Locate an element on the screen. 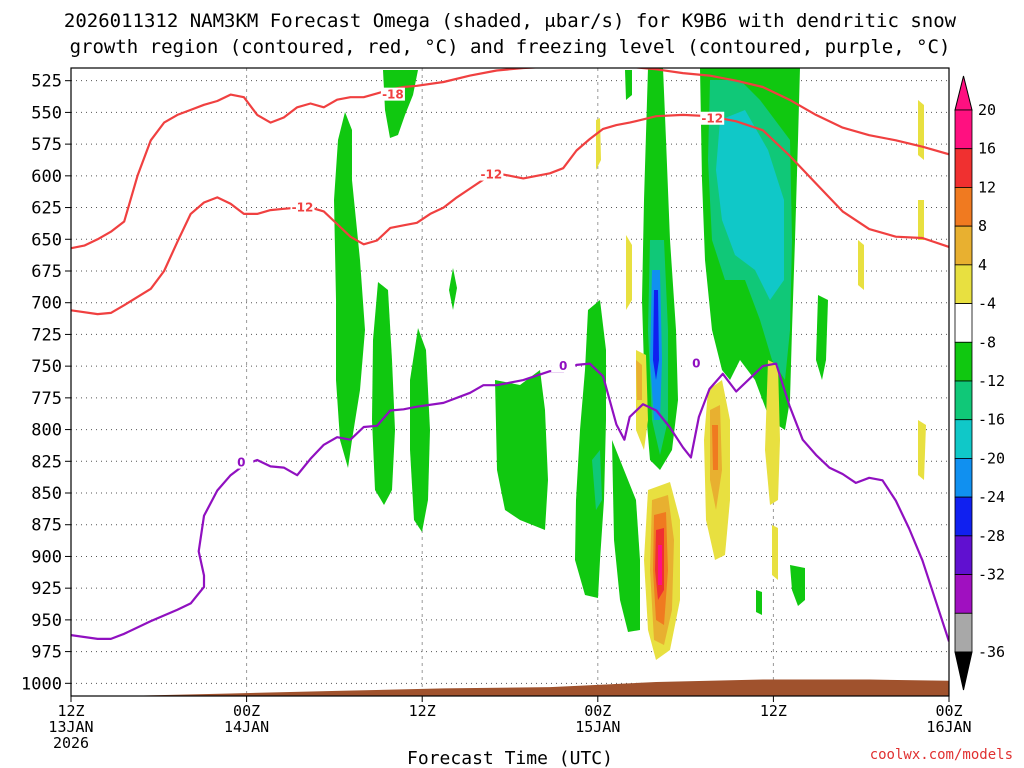 This screenshot has height=768, width=1024. y-tick-label: 950 is located at coordinates (46, 621).